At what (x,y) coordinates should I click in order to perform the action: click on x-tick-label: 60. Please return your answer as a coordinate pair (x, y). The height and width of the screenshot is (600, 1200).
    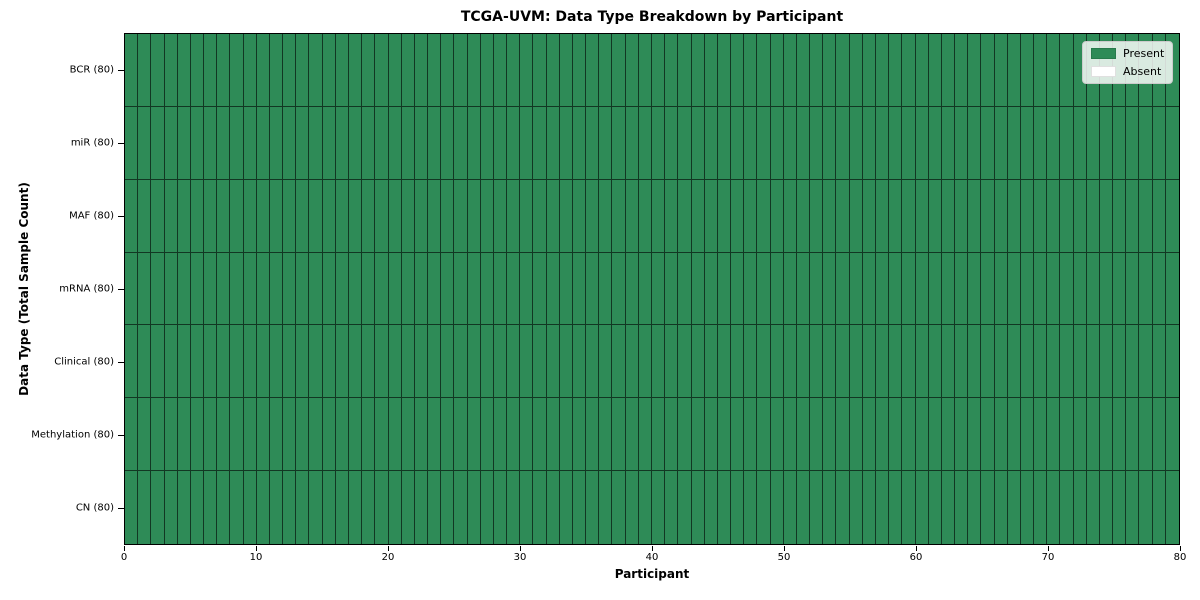
    Looking at the image, I should click on (916, 557).